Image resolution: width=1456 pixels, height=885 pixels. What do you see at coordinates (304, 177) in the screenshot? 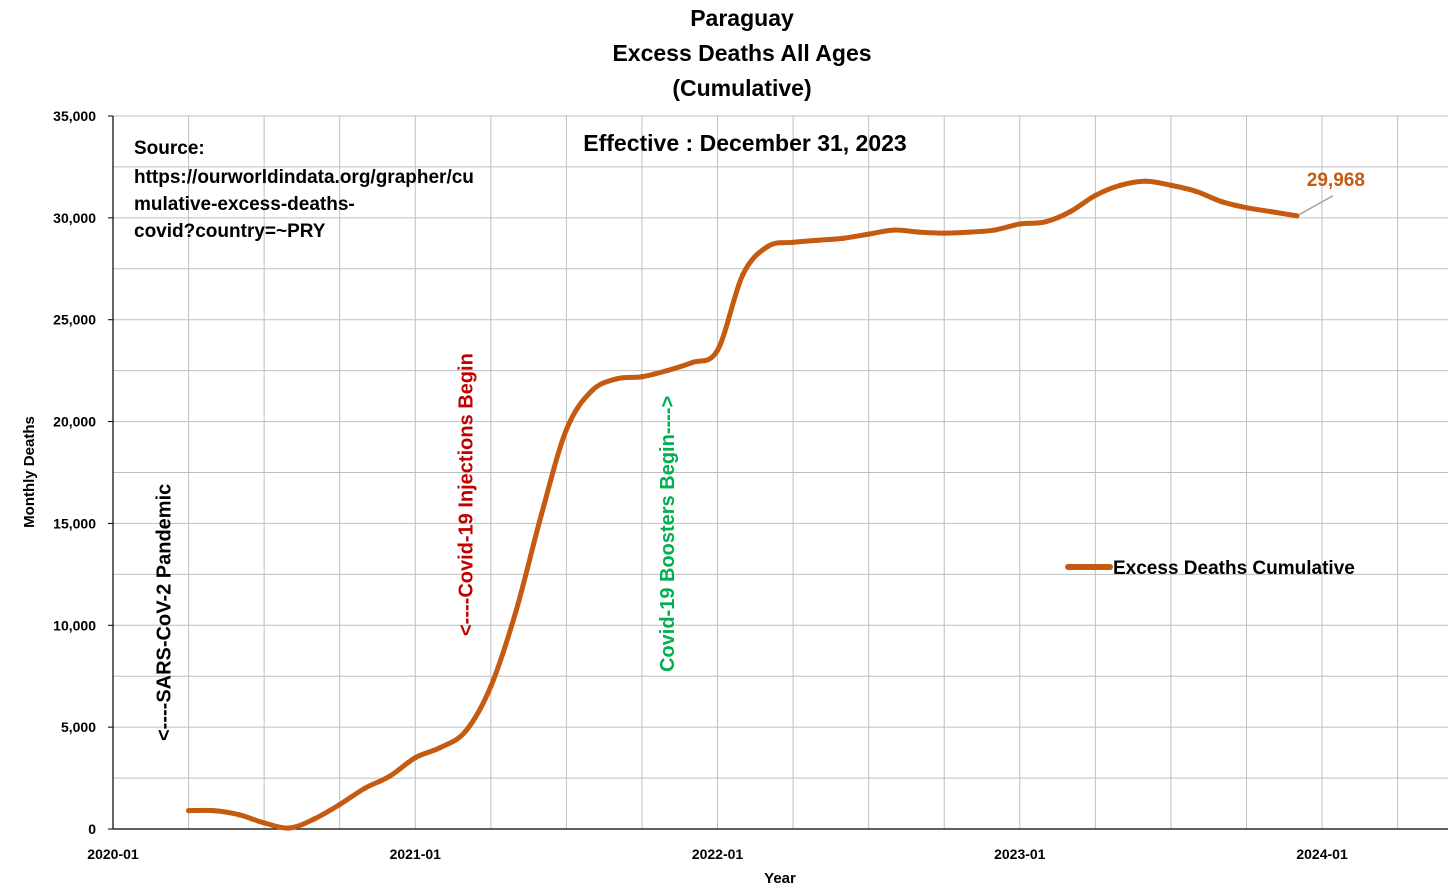
I see `source-line-2: https://ourworldindata.org/grapher/cu` at bounding box center [304, 177].